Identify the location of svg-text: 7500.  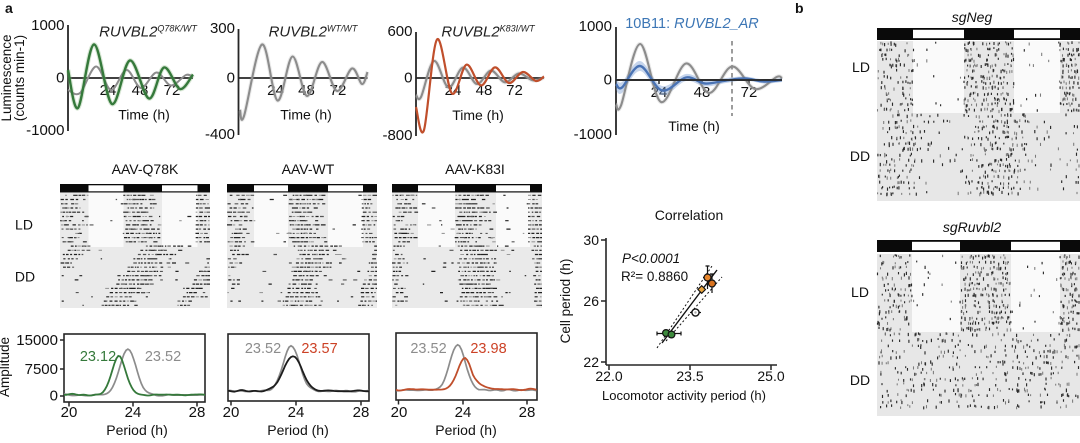
(41, 369).